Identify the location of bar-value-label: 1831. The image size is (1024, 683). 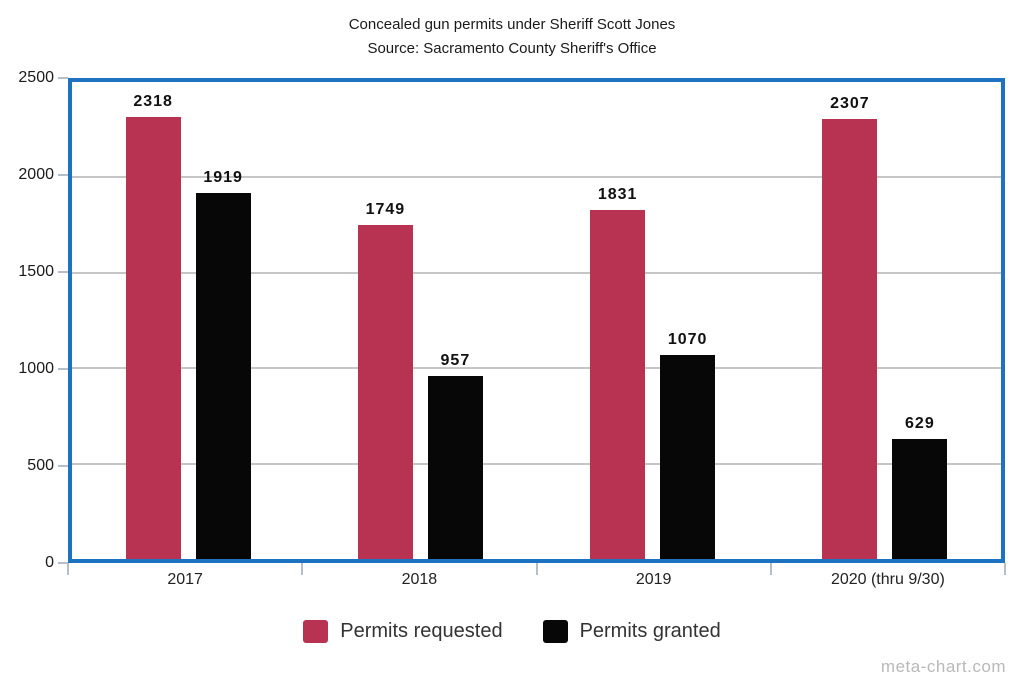
(617, 194).